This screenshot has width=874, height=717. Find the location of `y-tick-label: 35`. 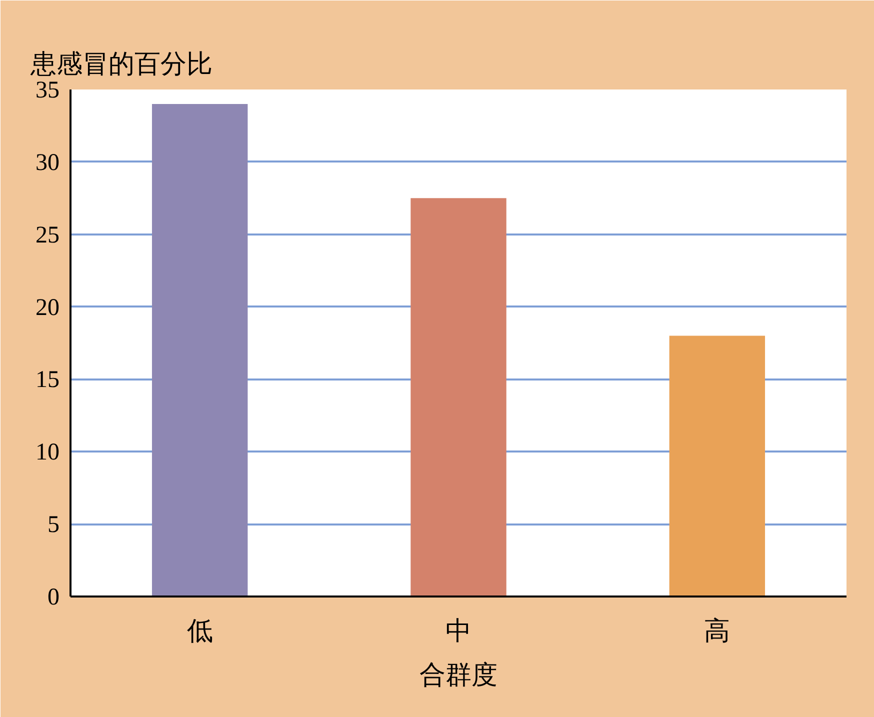

y-tick-label: 35 is located at coordinates (48, 91).